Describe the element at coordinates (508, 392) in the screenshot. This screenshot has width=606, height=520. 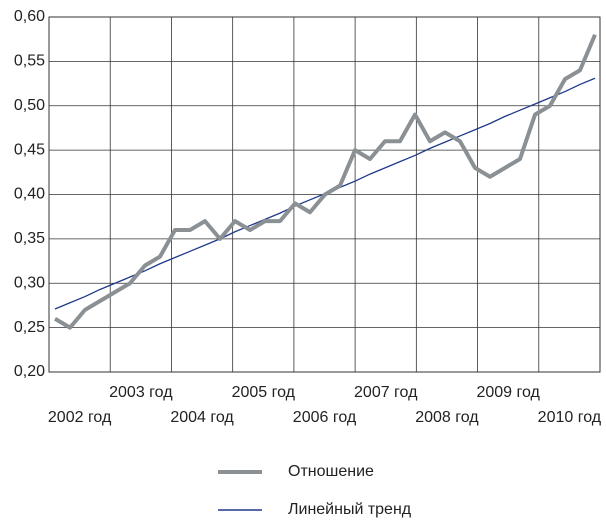
I see `x-tick-label: 2009 год` at that location.